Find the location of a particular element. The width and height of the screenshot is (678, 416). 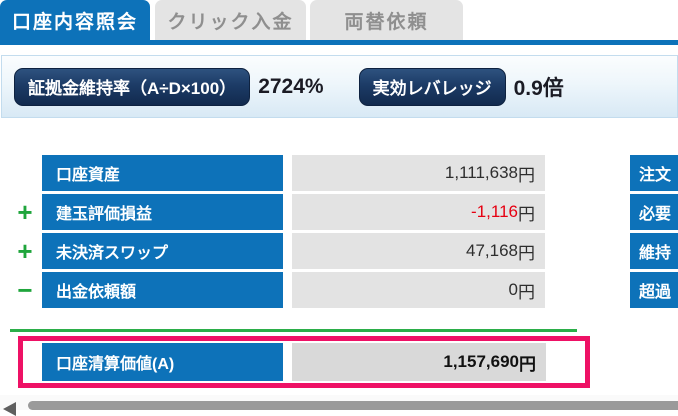

sum-divider-line is located at coordinates (293, 330).